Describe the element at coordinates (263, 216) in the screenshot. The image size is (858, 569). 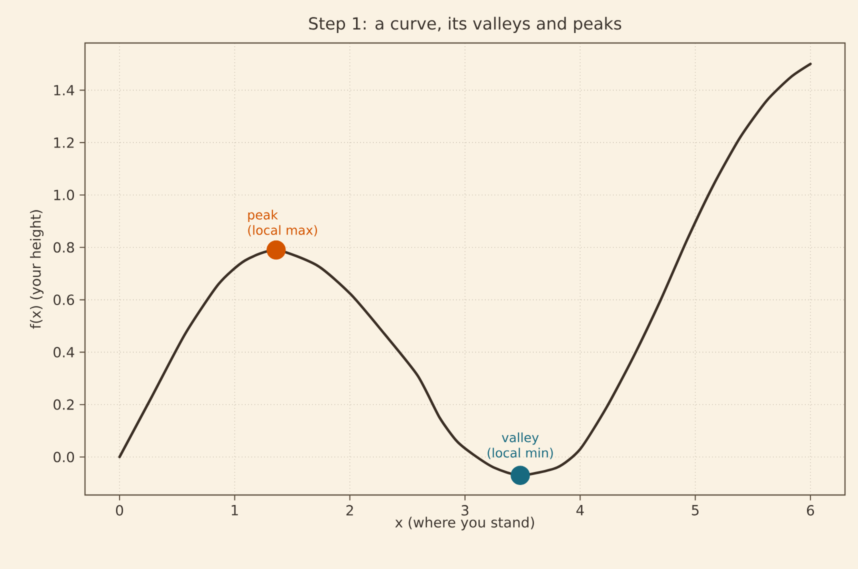
I see `annotation: peak` at that location.